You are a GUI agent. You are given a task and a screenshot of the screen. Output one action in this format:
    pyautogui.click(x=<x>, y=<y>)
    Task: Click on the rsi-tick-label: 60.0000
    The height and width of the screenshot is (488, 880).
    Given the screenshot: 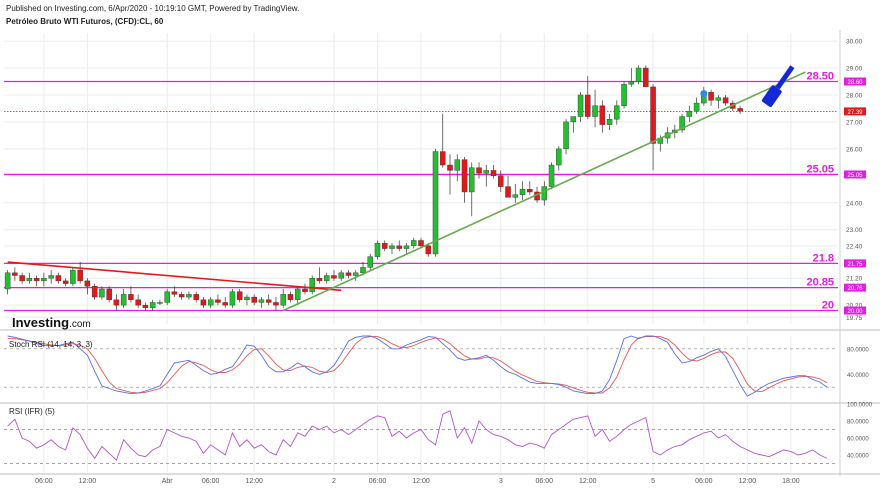 What is the action you would take?
    pyautogui.click(x=858, y=440)
    